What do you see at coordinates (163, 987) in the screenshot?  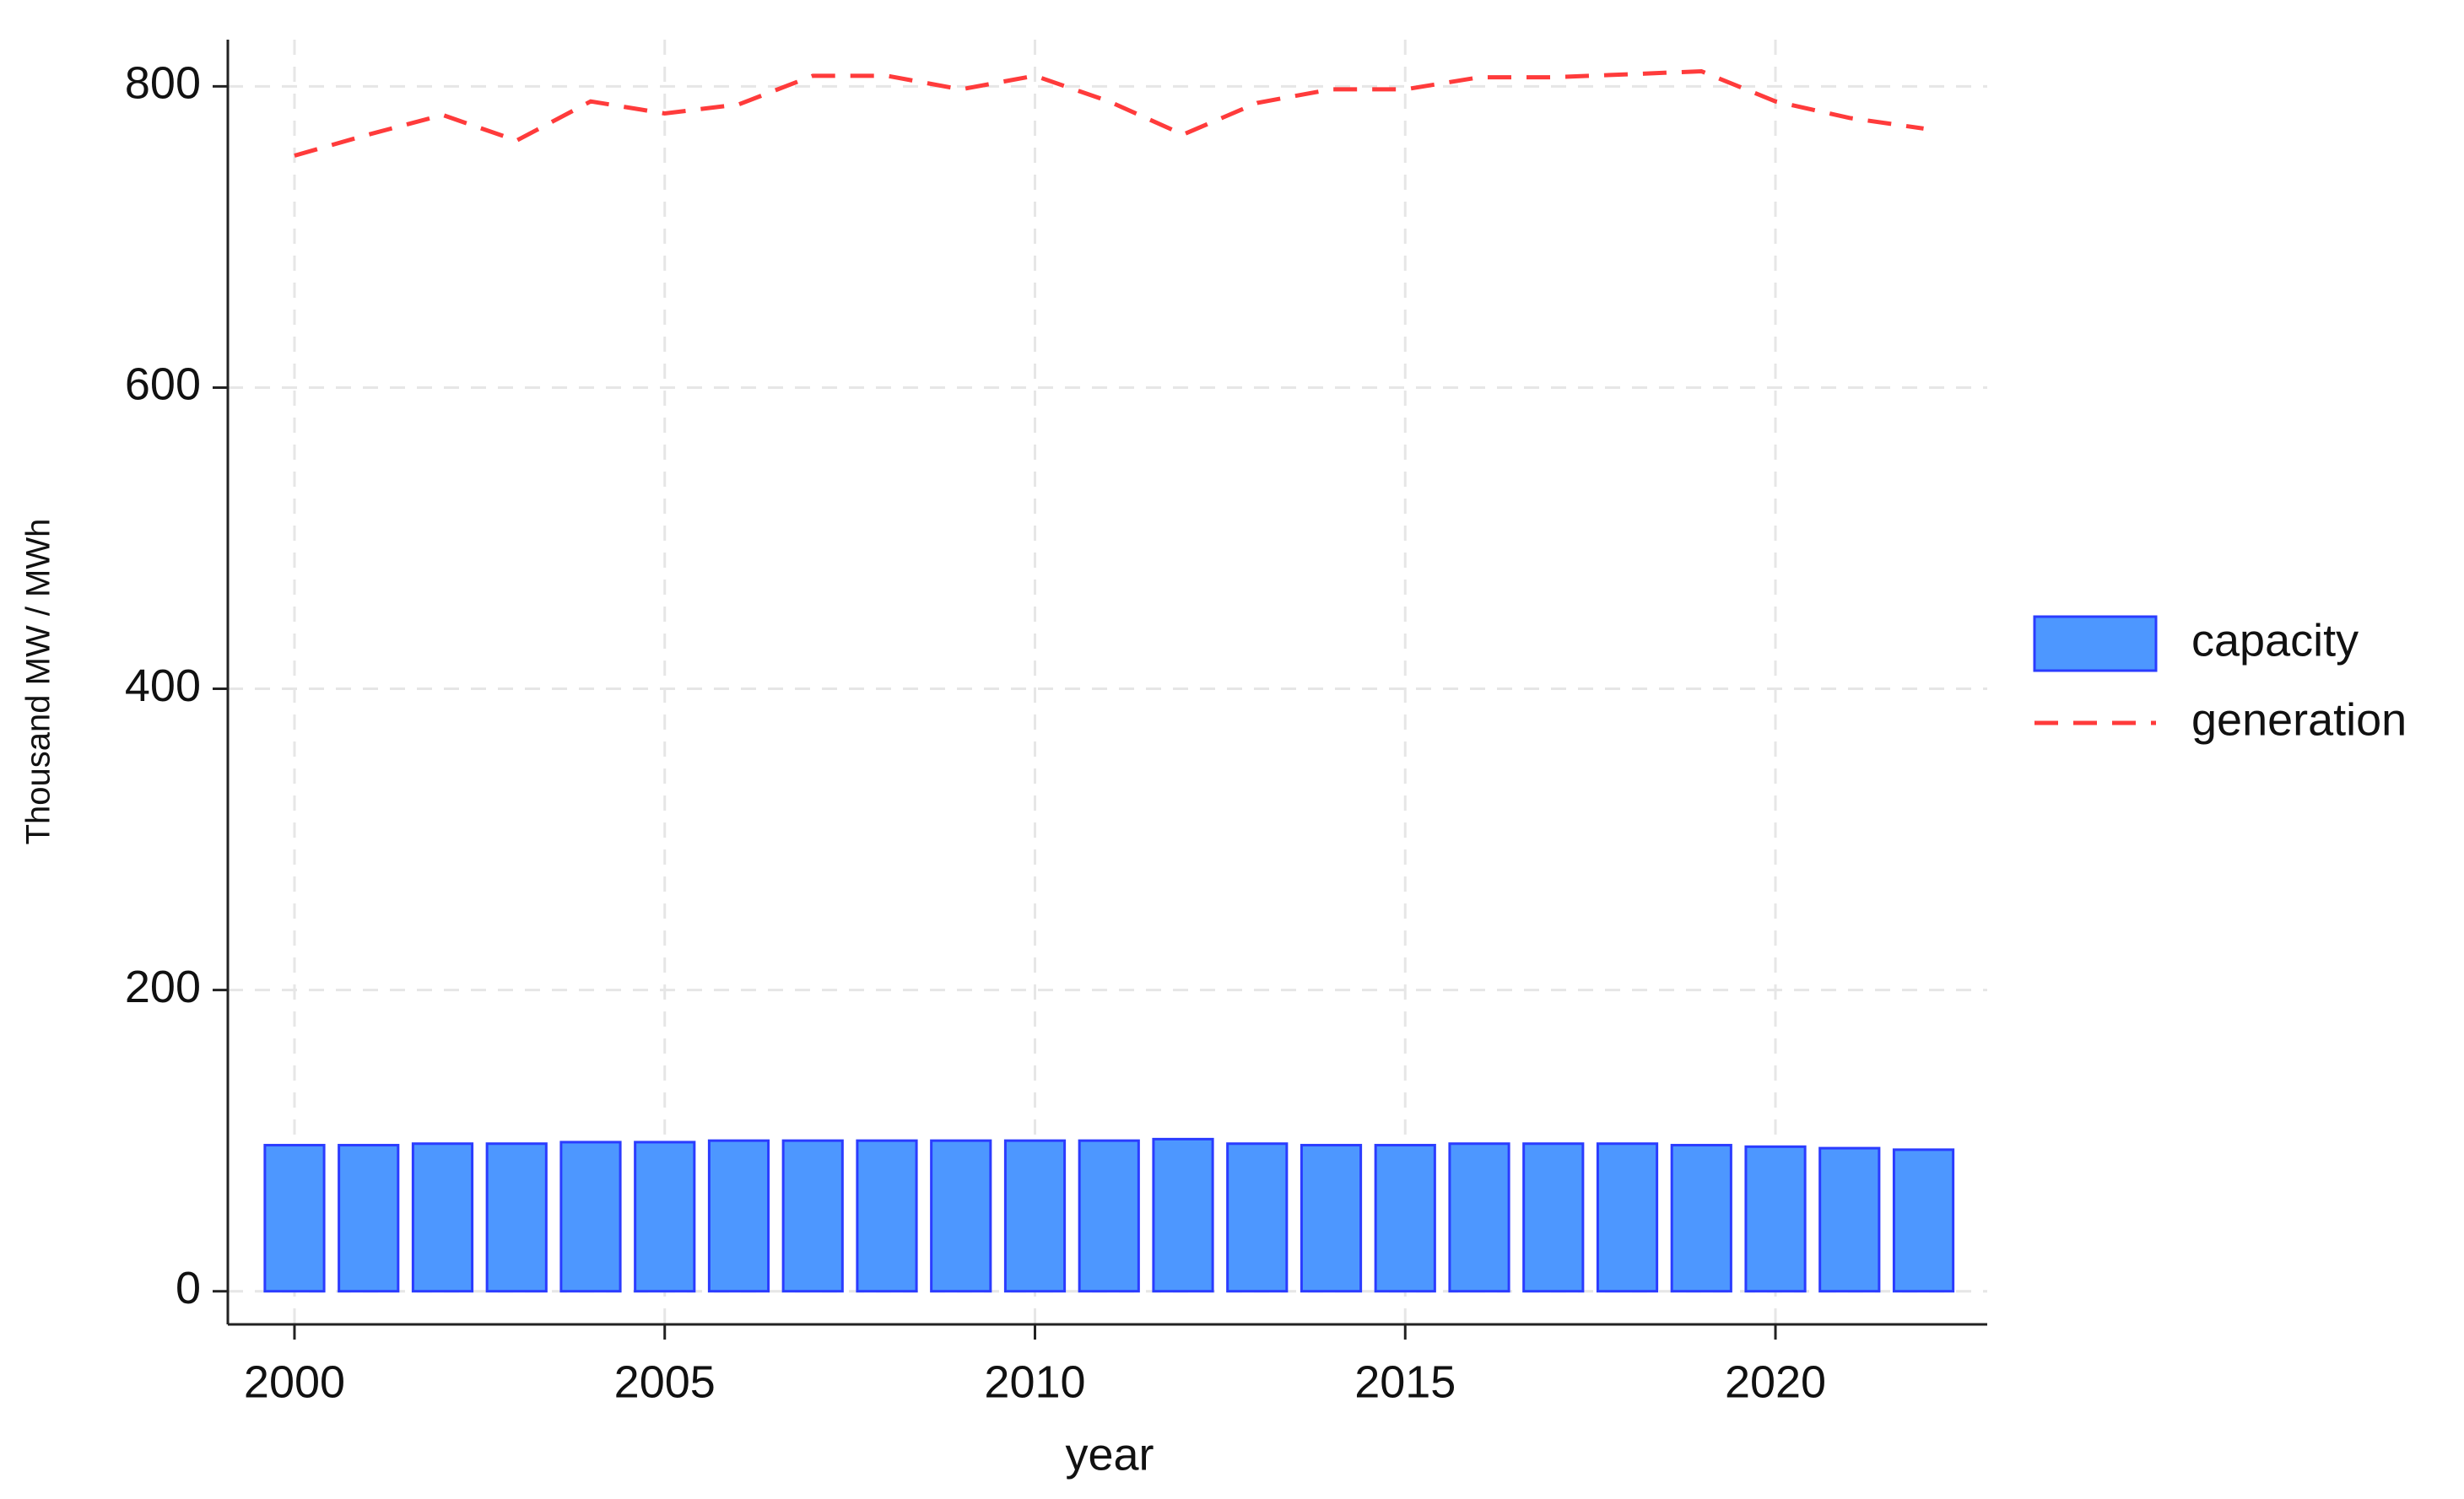 I see `y-tick-label: 200` at bounding box center [163, 987].